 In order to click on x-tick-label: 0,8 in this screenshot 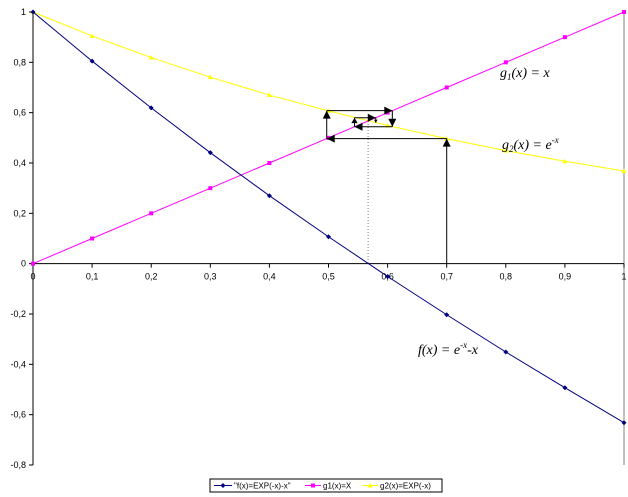, I will do `click(506, 277)`.